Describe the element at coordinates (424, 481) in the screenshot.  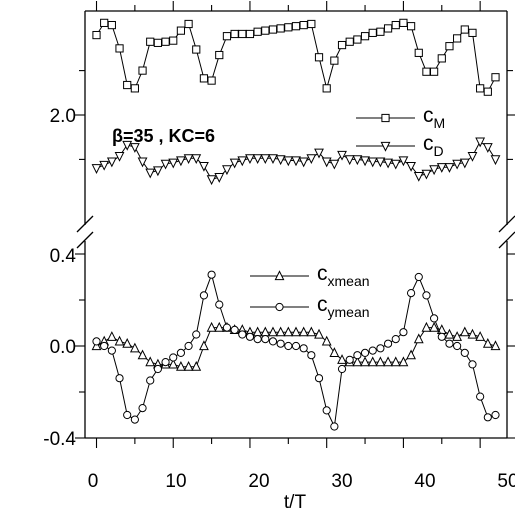
I see `x-tick-label-40: 40` at that location.